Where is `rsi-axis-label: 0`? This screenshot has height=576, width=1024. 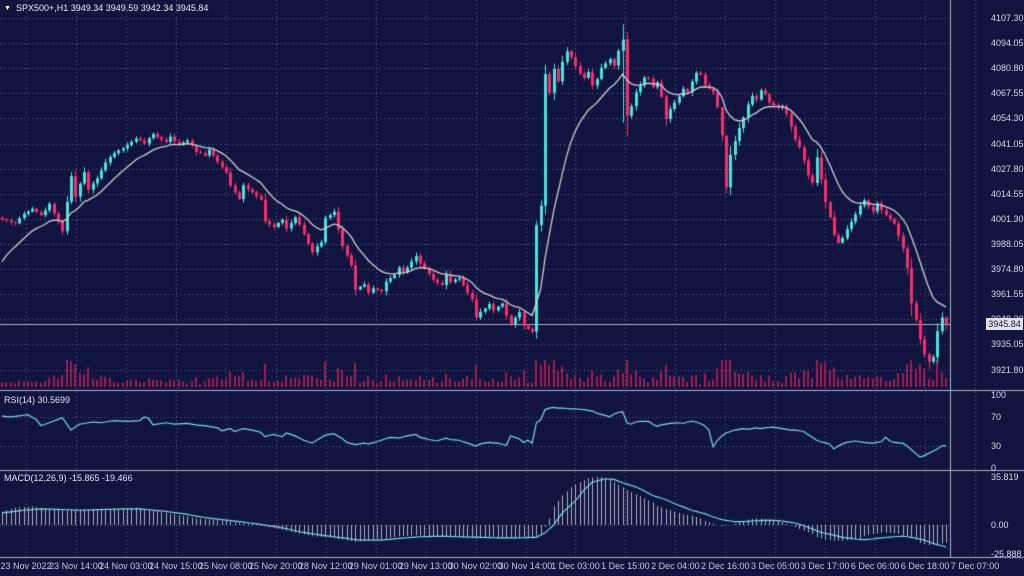 rsi-axis-label: 0 is located at coordinates (994, 468).